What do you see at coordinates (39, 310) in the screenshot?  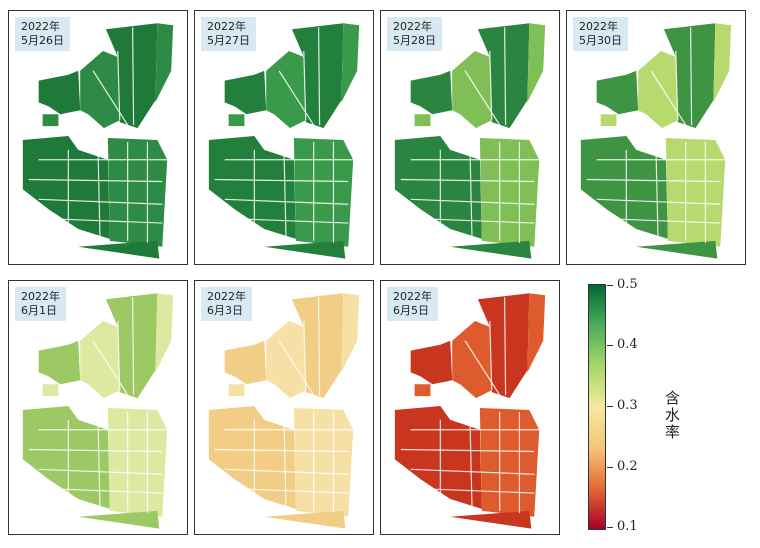 I see `date-day: 6月1日` at bounding box center [39, 310].